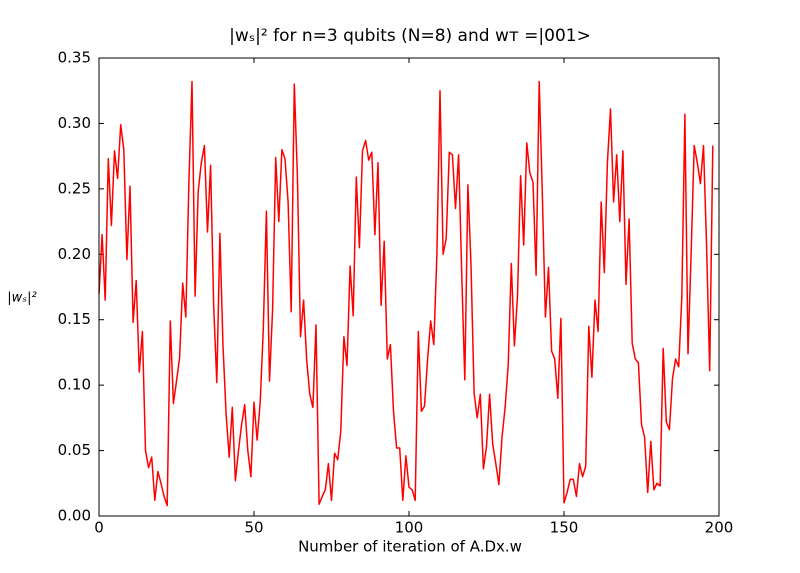  I want to click on y-tick-label: 0.25, so click(74, 188).